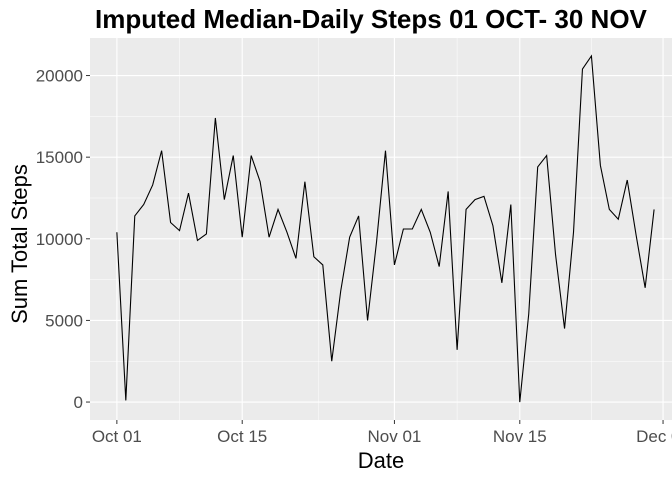 This screenshot has height=480, width=672. Describe the element at coordinates (64, 320) in the screenshot. I see `y-tick-label: 5000` at that location.